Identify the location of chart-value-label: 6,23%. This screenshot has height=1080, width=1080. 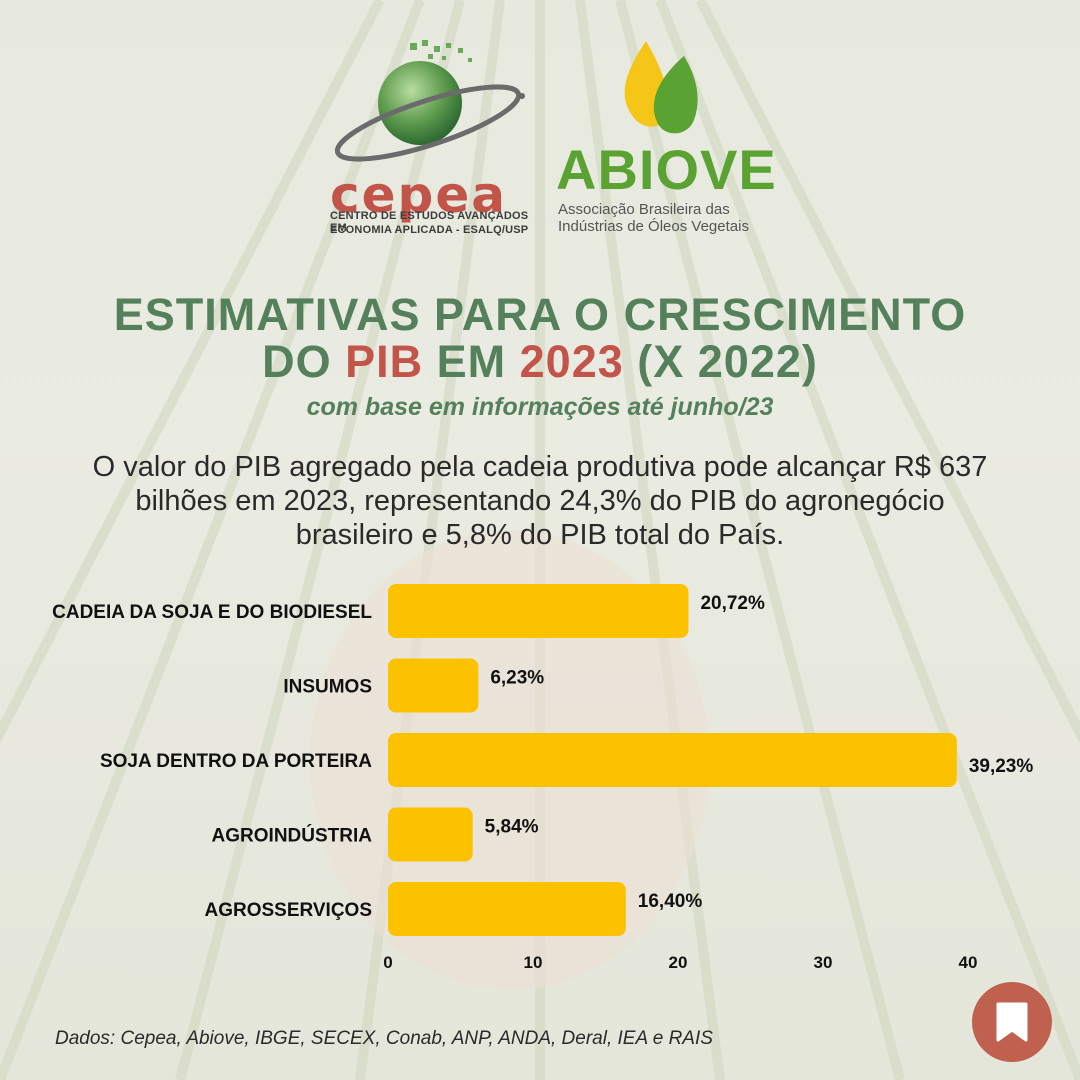
(517, 678).